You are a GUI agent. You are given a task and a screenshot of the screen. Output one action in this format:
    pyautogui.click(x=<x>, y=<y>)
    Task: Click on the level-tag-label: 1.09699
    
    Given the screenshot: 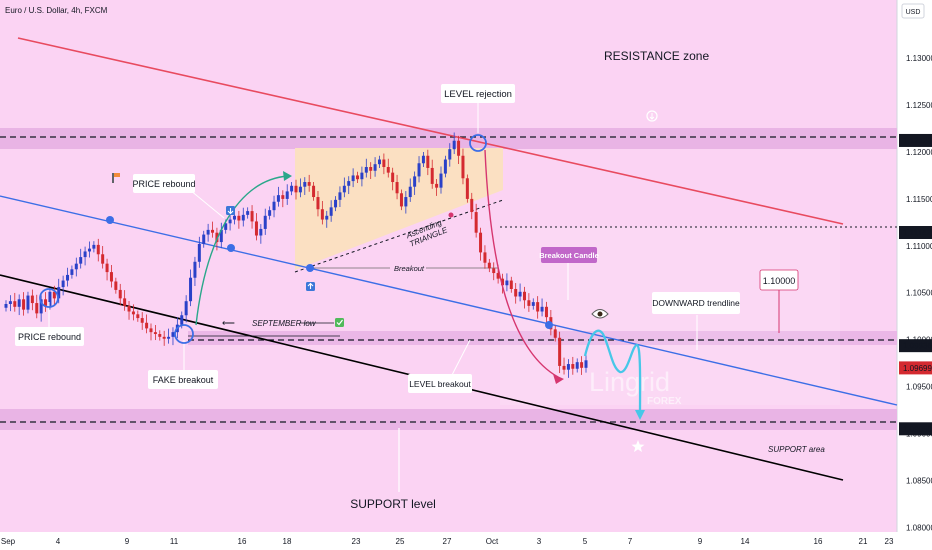 What is the action you would take?
    pyautogui.click(x=917, y=368)
    